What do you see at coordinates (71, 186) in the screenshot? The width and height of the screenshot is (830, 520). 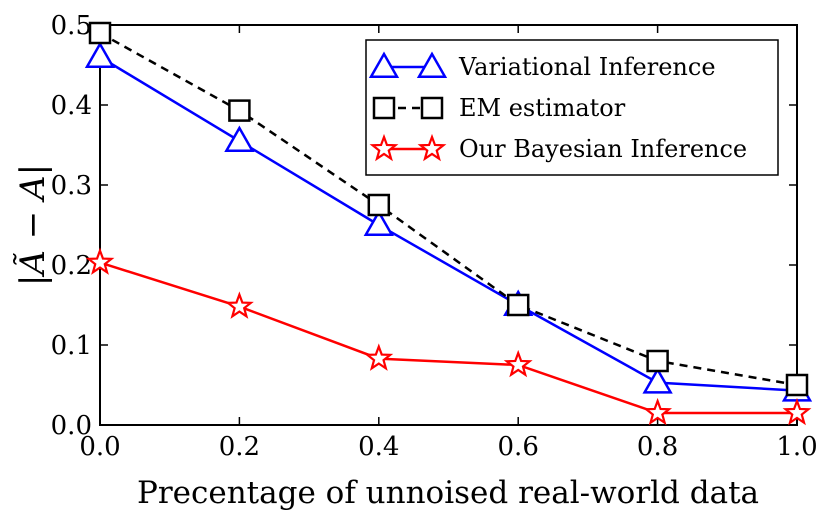 I see `y-tick-label: 0.3` at bounding box center [71, 186].